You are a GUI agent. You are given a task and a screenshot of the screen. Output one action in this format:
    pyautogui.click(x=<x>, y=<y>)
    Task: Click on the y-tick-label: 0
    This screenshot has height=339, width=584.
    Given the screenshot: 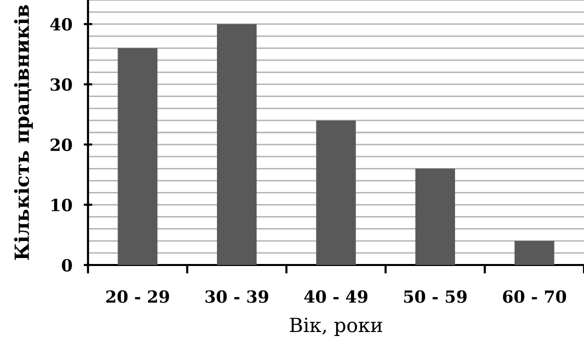 What is the action you would take?
    pyautogui.click(x=67, y=265)
    